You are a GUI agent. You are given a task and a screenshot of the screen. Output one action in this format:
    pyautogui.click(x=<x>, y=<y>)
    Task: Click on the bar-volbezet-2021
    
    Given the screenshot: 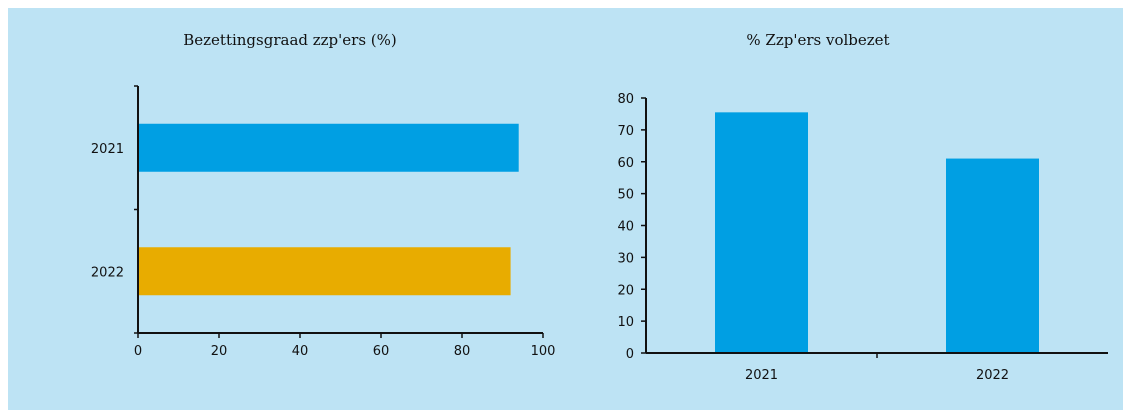 What is the action you would take?
    pyautogui.click(x=761, y=232)
    